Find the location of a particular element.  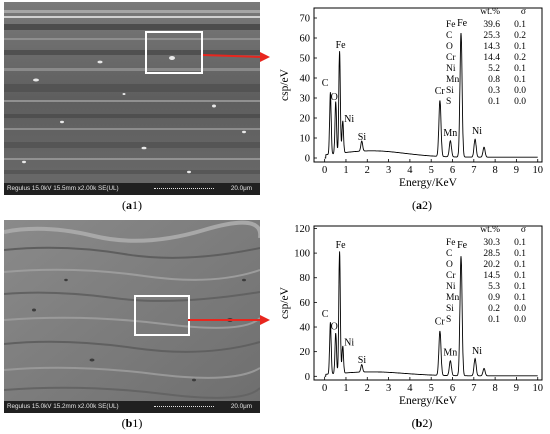

y-tick-label: 120 is located at coordinates (302, 229).